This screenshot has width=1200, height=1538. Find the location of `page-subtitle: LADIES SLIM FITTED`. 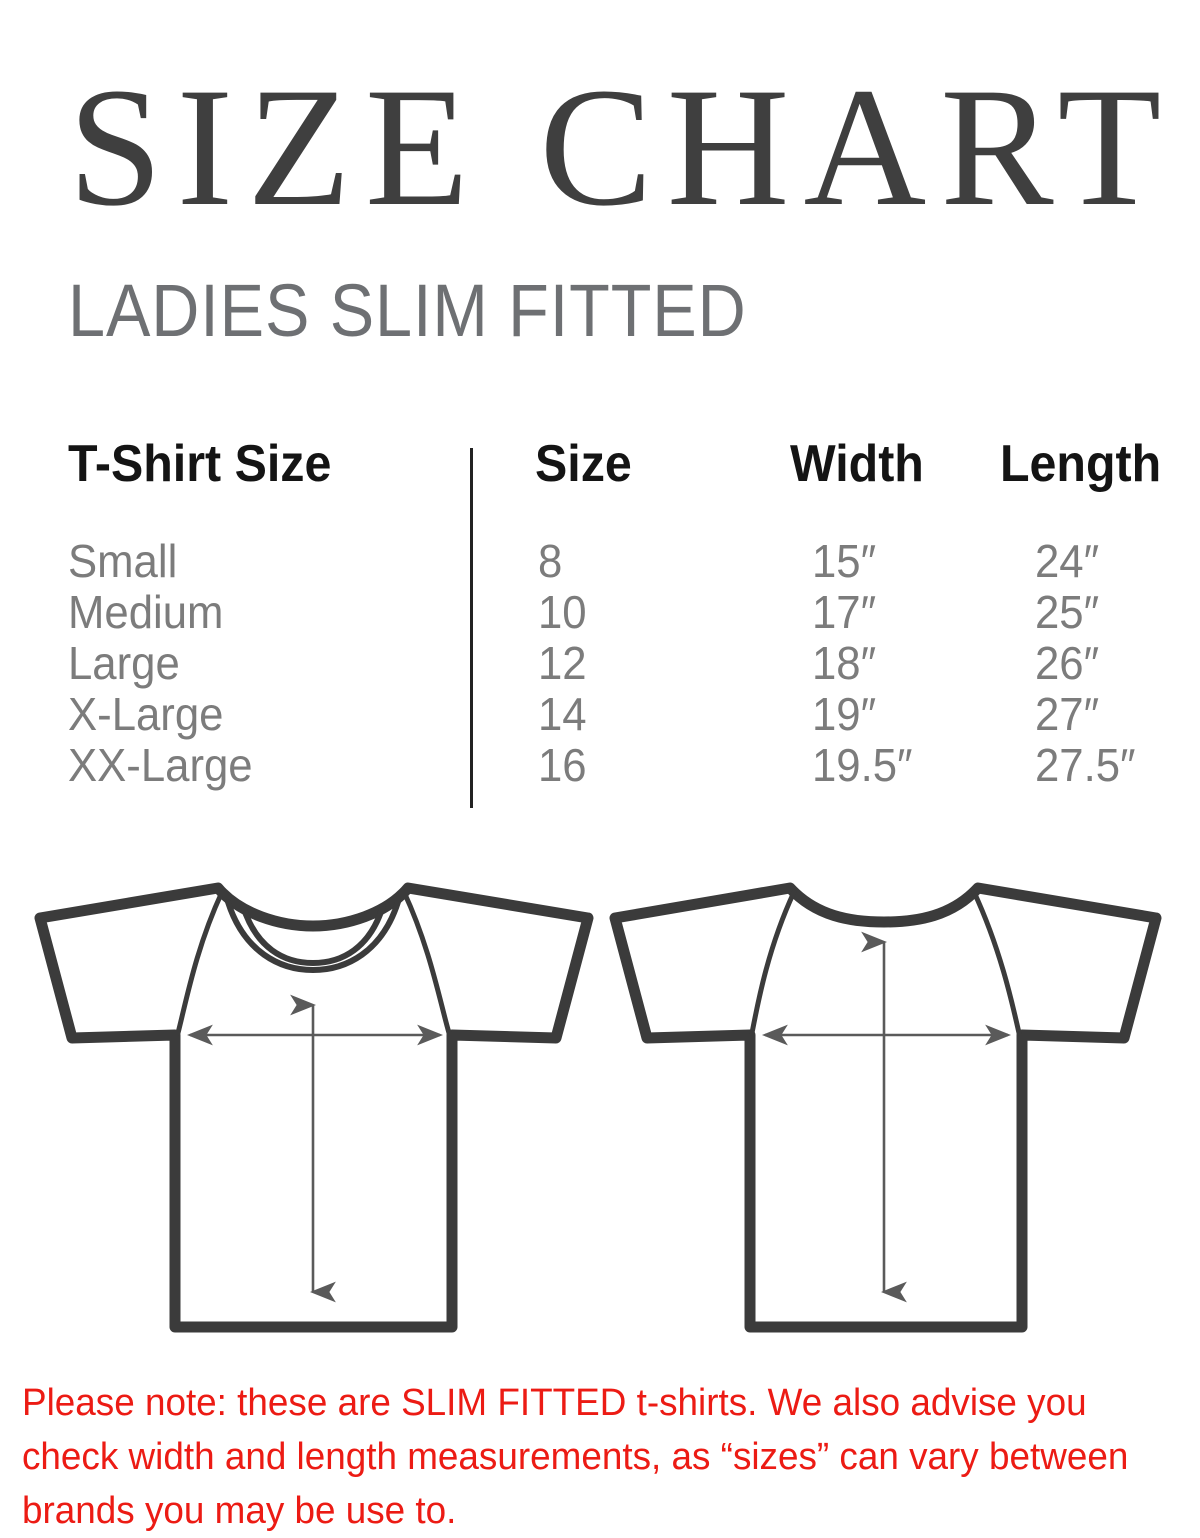

page-subtitle: LADIES SLIM FITTED is located at coordinates (407, 310).